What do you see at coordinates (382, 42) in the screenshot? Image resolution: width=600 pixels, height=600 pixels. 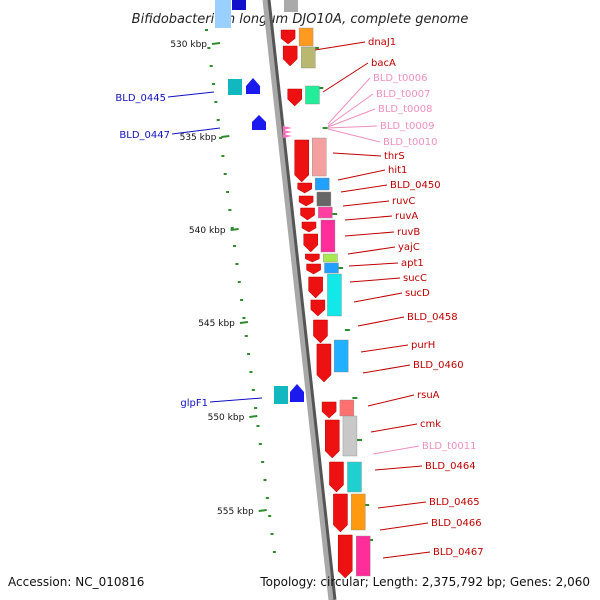 I see `gene-label-dnaj1: dnaJ1` at bounding box center [382, 42].